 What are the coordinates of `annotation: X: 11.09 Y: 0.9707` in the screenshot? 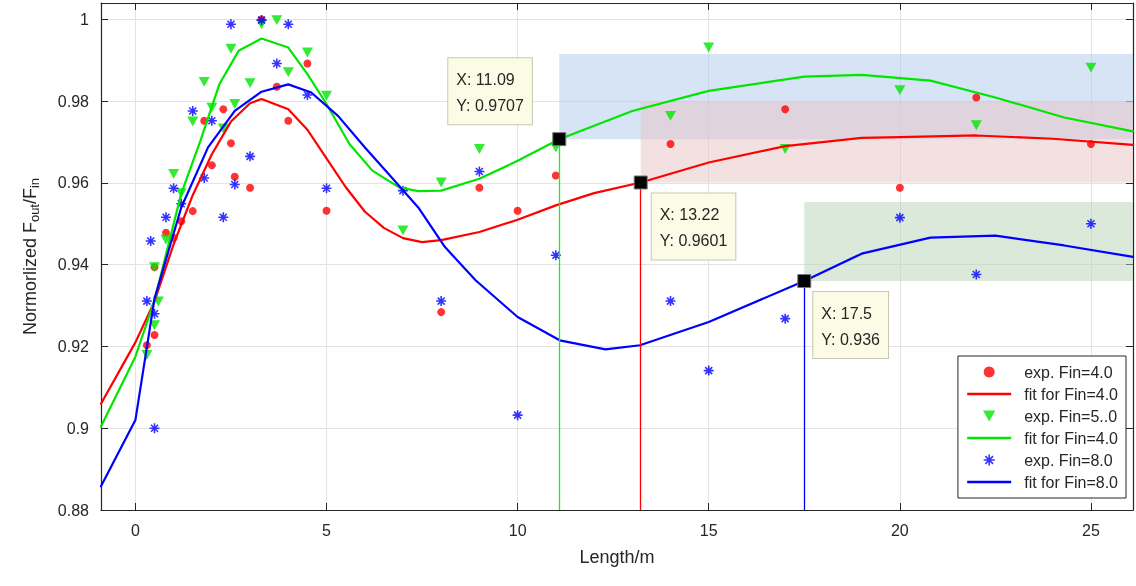 It's located at (490, 92).